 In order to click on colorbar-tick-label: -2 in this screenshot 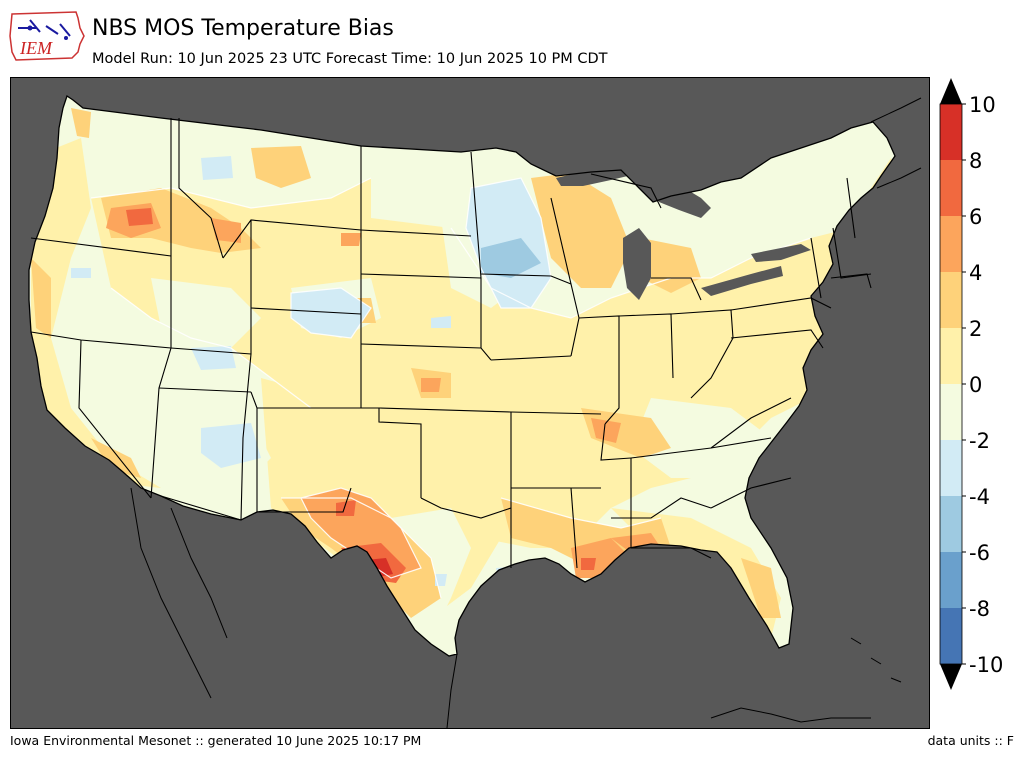, I will do `click(979, 441)`.